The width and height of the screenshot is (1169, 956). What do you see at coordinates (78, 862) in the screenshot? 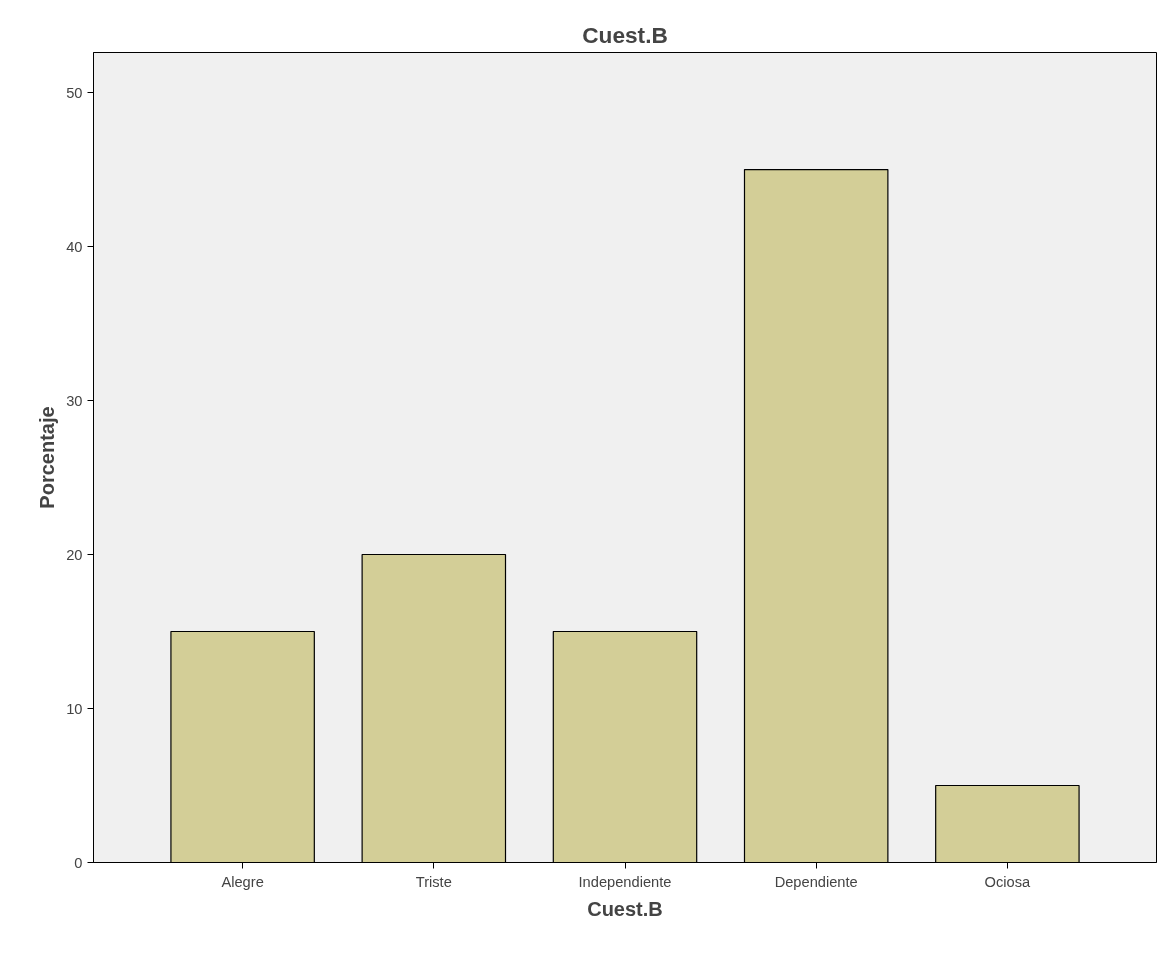
I see `y-tick-label: 0` at bounding box center [78, 862].